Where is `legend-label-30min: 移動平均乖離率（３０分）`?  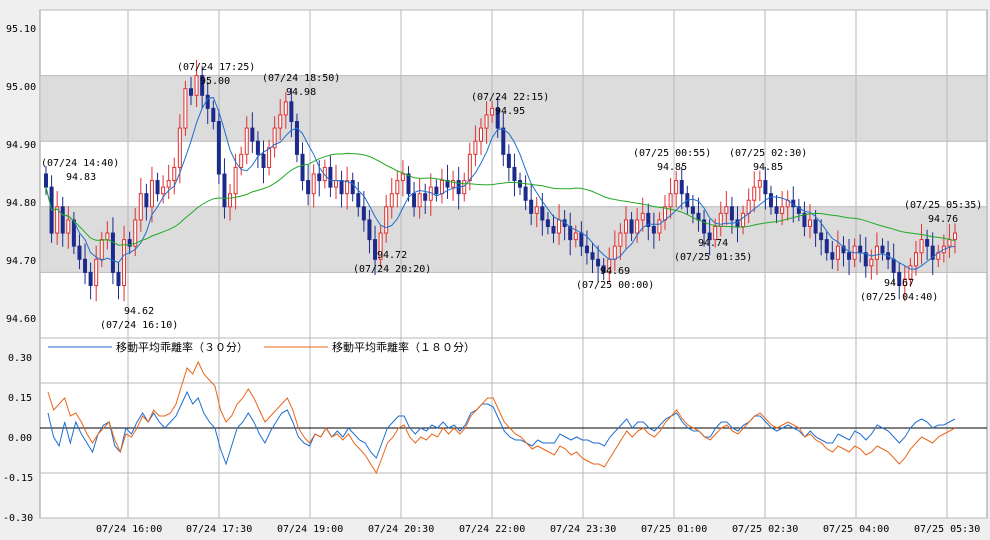 legend-label-30min: 移動平均乖離率（３０分） is located at coordinates (182, 347).